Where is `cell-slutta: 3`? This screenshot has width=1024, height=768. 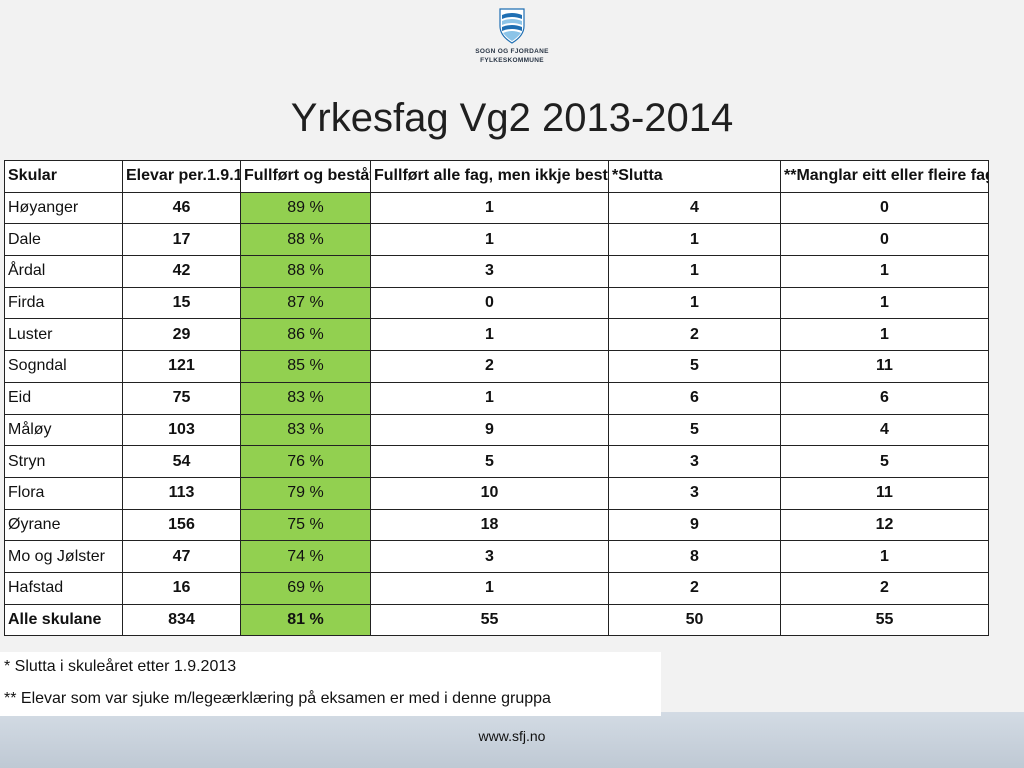 cell-slutta: 3 is located at coordinates (694, 461).